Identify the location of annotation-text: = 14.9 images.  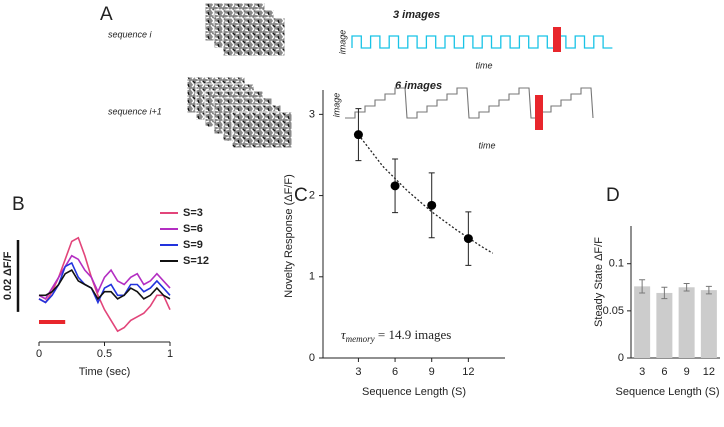
(413, 334).